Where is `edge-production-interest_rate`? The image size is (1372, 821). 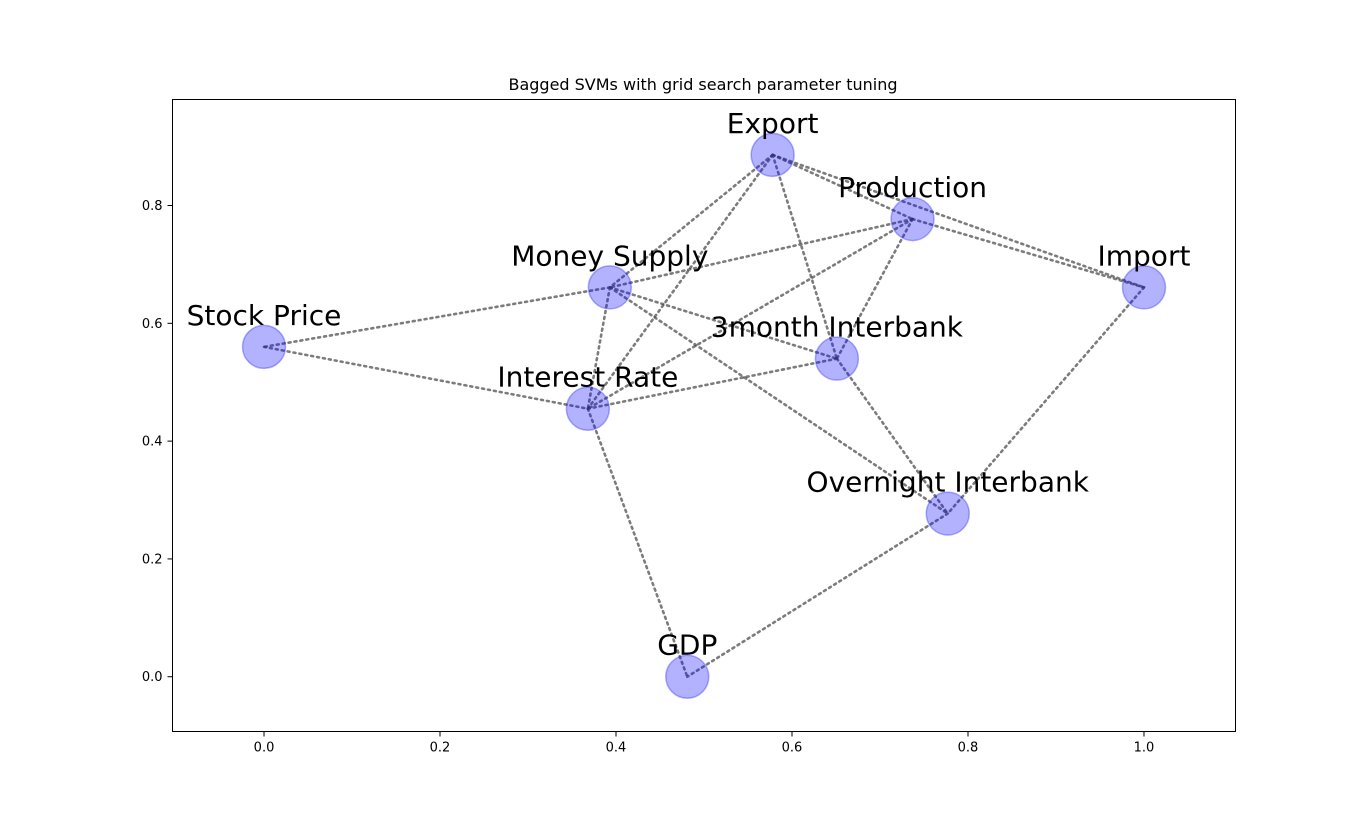 edge-production-interest_rate is located at coordinates (750, 314).